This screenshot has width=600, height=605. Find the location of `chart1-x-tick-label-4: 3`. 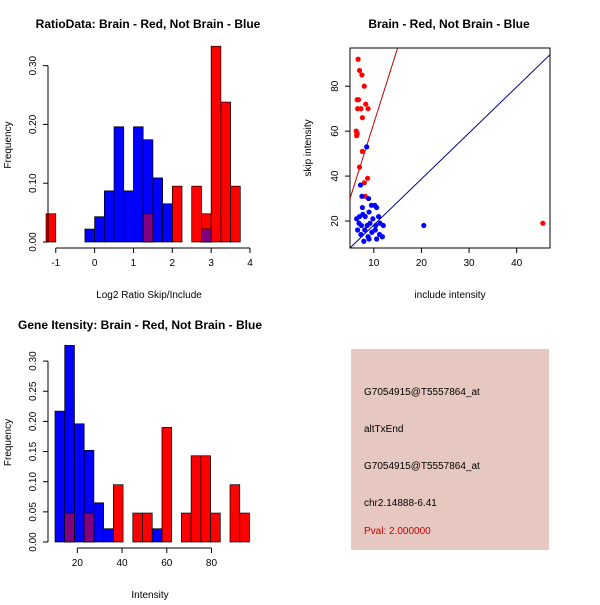

chart1-x-tick-label-4: 3 is located at coordinates (211, 263).